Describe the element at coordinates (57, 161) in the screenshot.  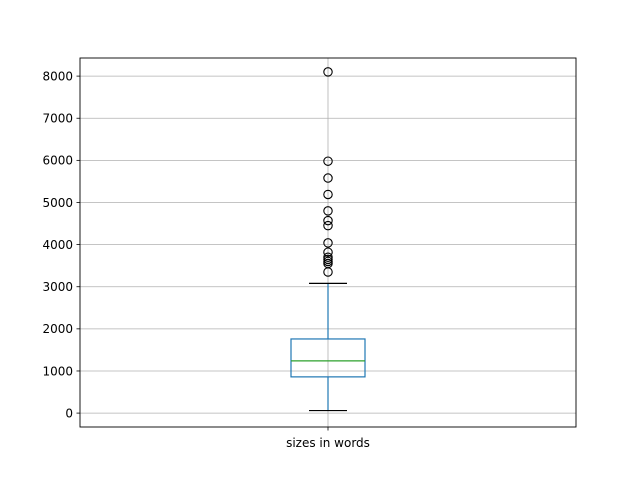
I see `y-tick-label: 6000` at that location.